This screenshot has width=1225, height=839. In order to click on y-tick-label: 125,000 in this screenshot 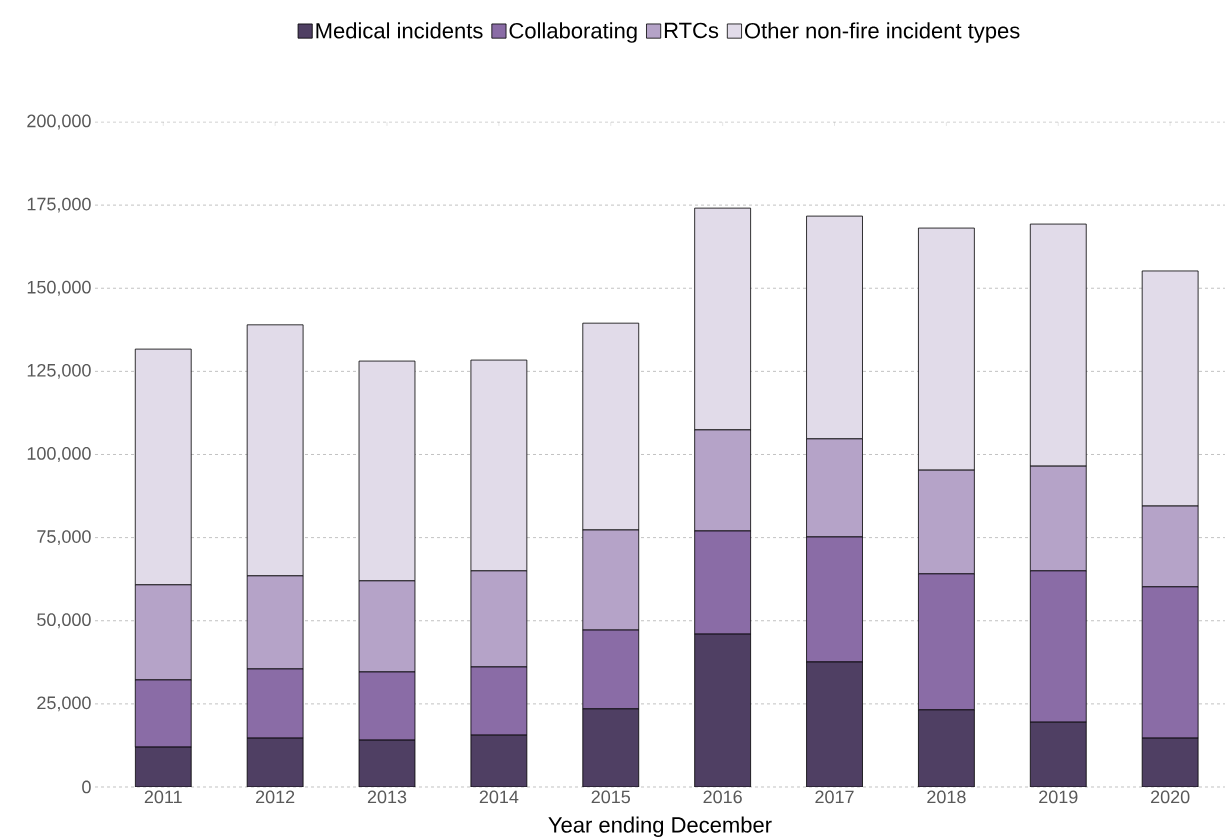, I will do `click(59, 371)`.